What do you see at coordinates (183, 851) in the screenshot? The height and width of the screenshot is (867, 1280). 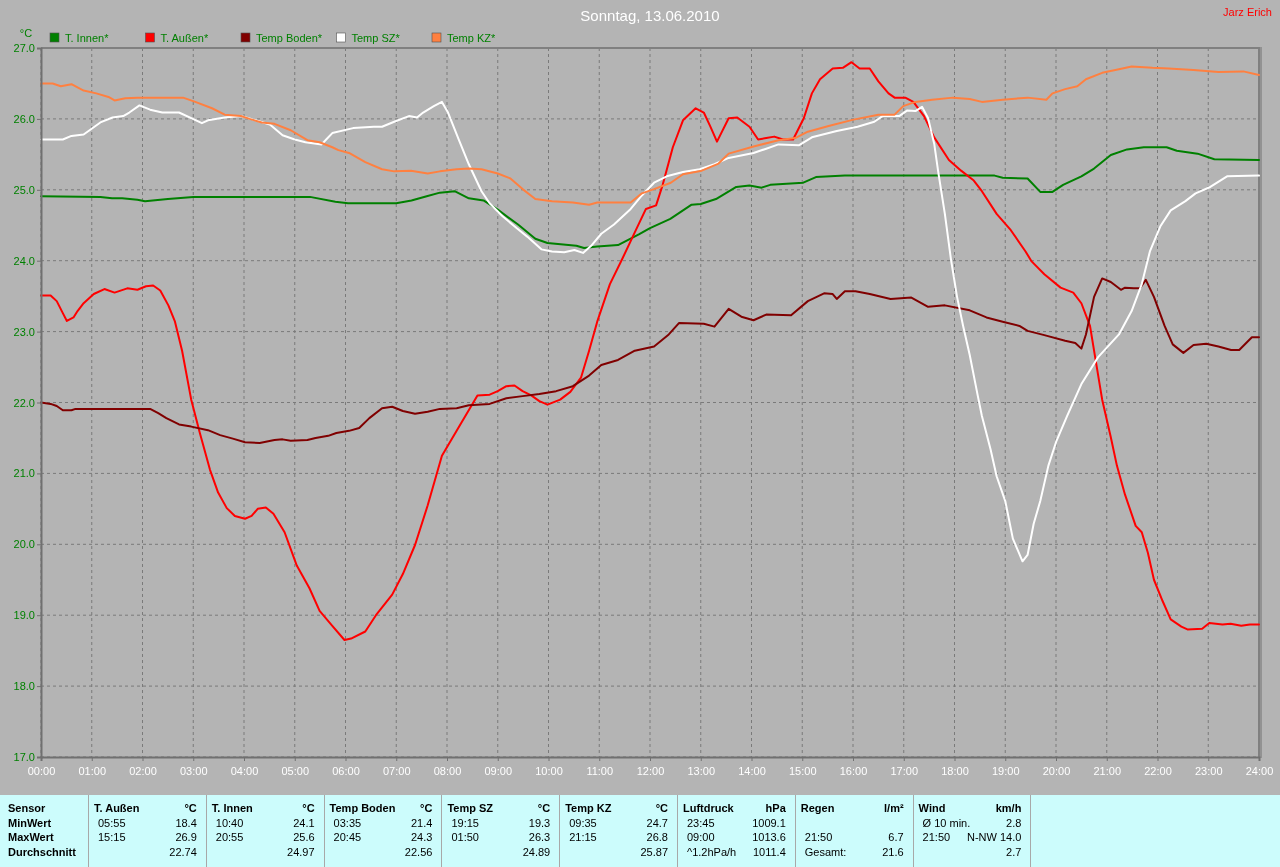 I see `text: 22.74` at bounding box center [183, 851].